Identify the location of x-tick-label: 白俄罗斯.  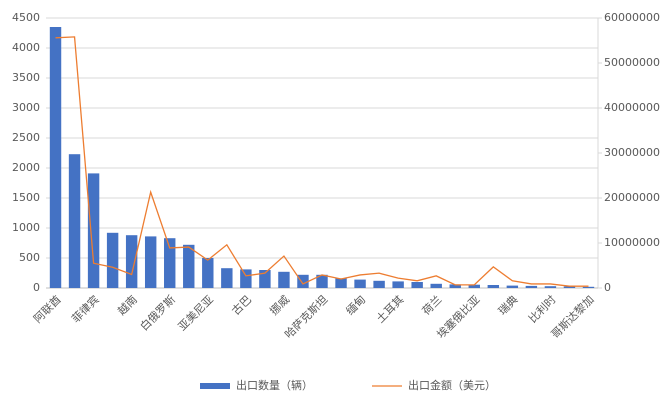
(157, 312).